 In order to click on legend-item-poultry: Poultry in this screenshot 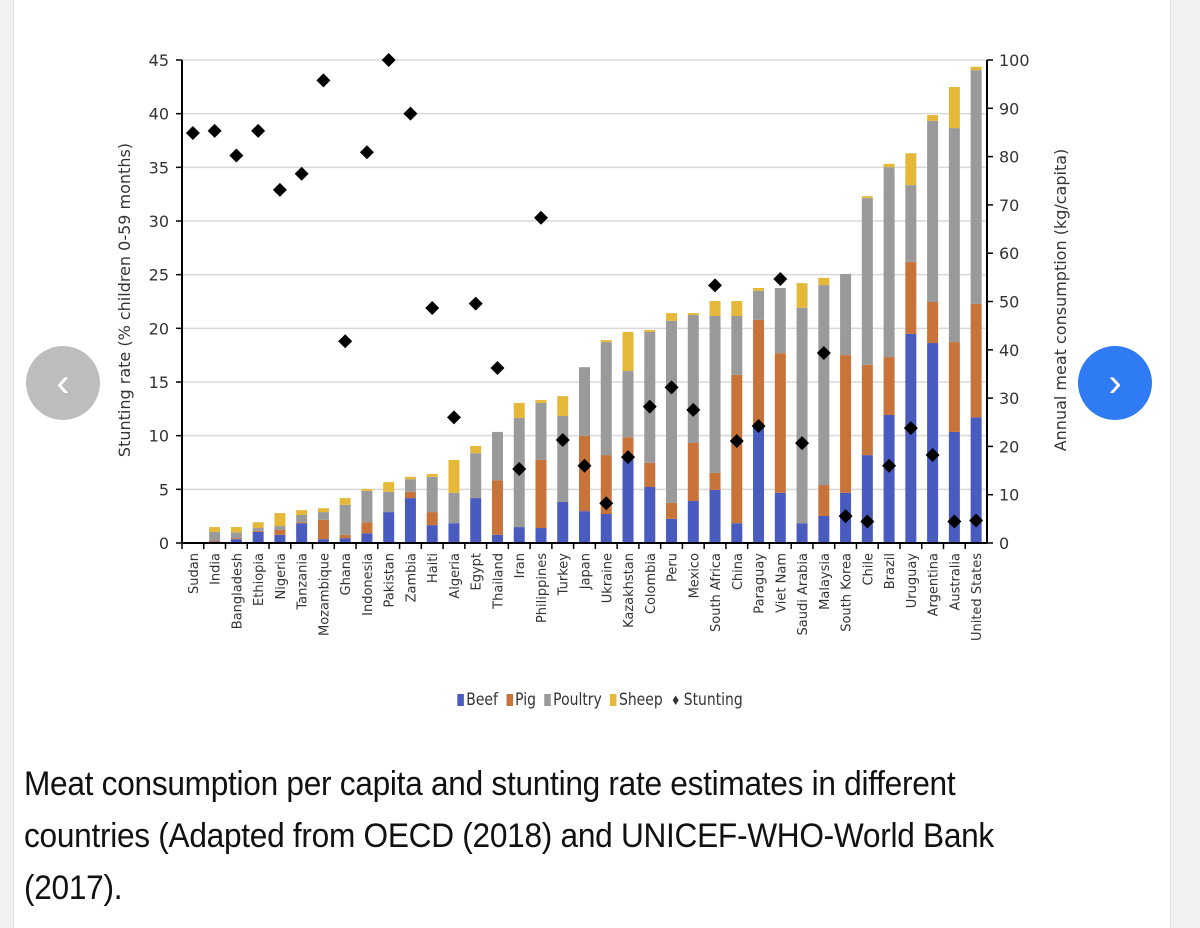, I will do `click(573, 700)`.